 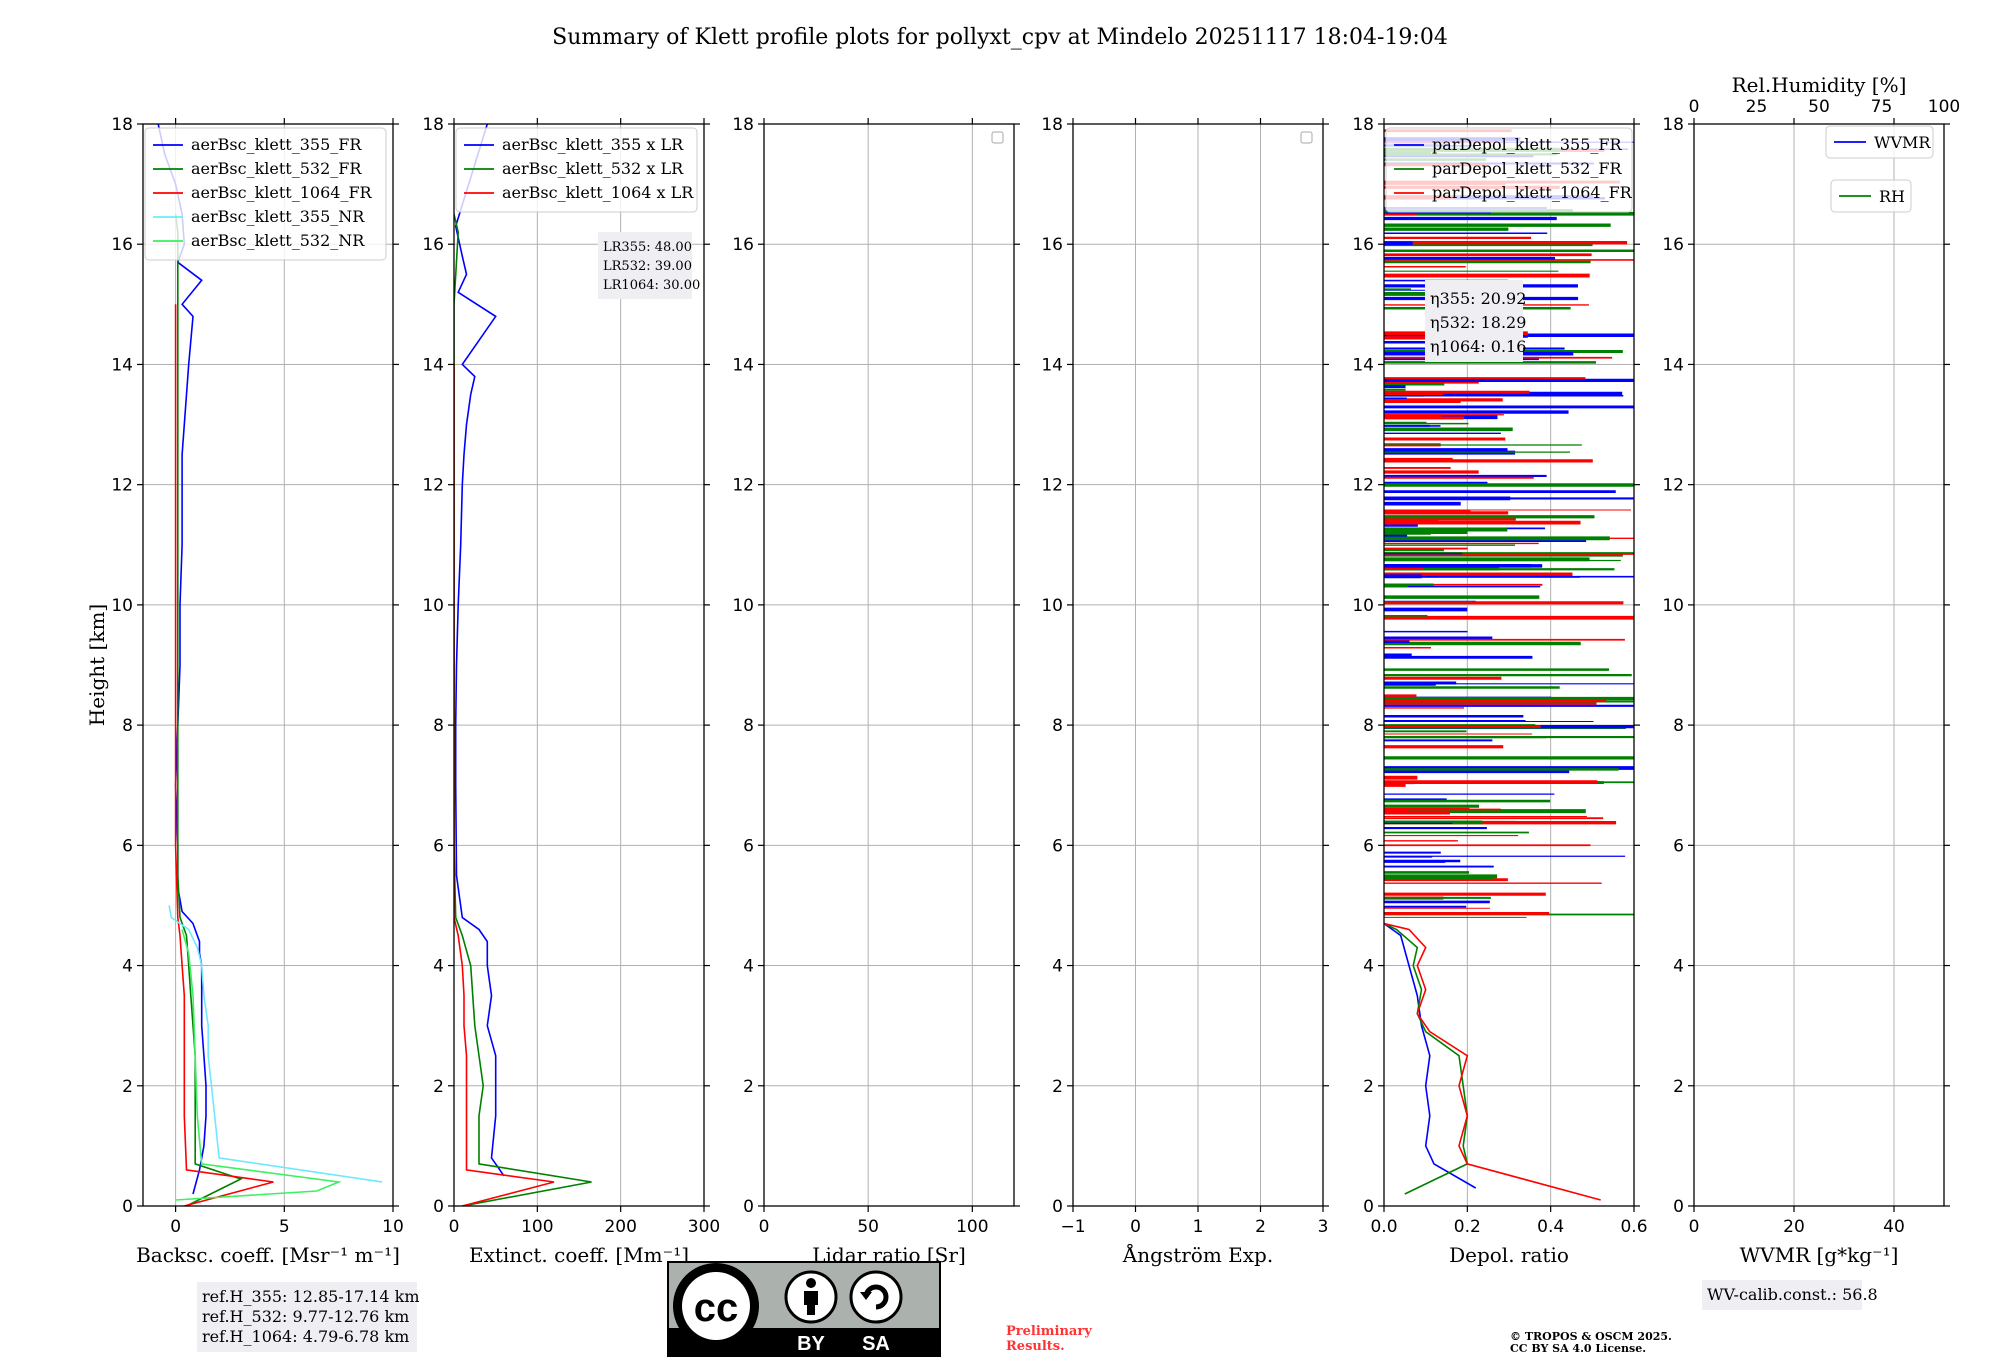 What do you see at coordinates (1633, 1227) in the screenshot?
I see `x-tick-label: 0.6` at bounding box center [1633, 1227].